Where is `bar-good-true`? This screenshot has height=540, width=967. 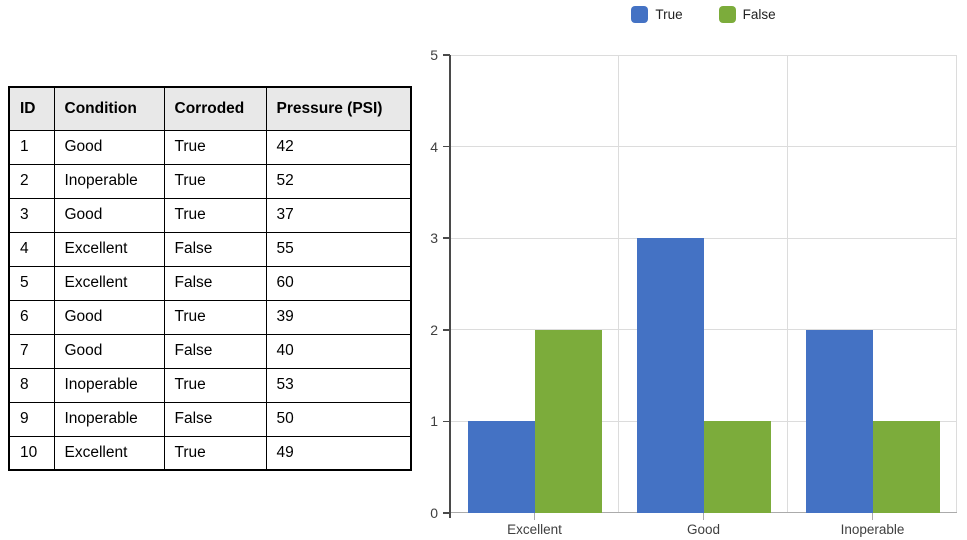
bar-good-true is located at coordinates (670, 375).